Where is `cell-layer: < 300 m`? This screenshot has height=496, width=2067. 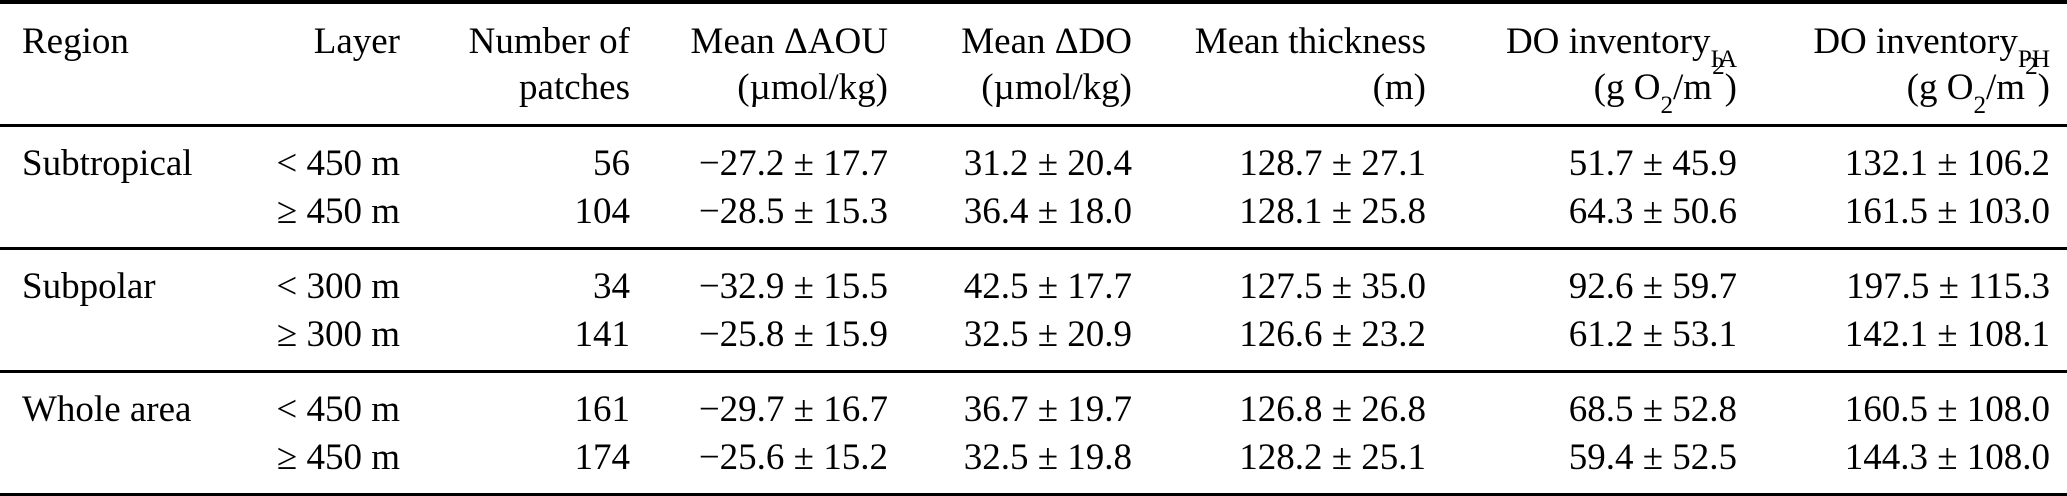
cell-layer: < 300 m is located at coordinates (338, 286).